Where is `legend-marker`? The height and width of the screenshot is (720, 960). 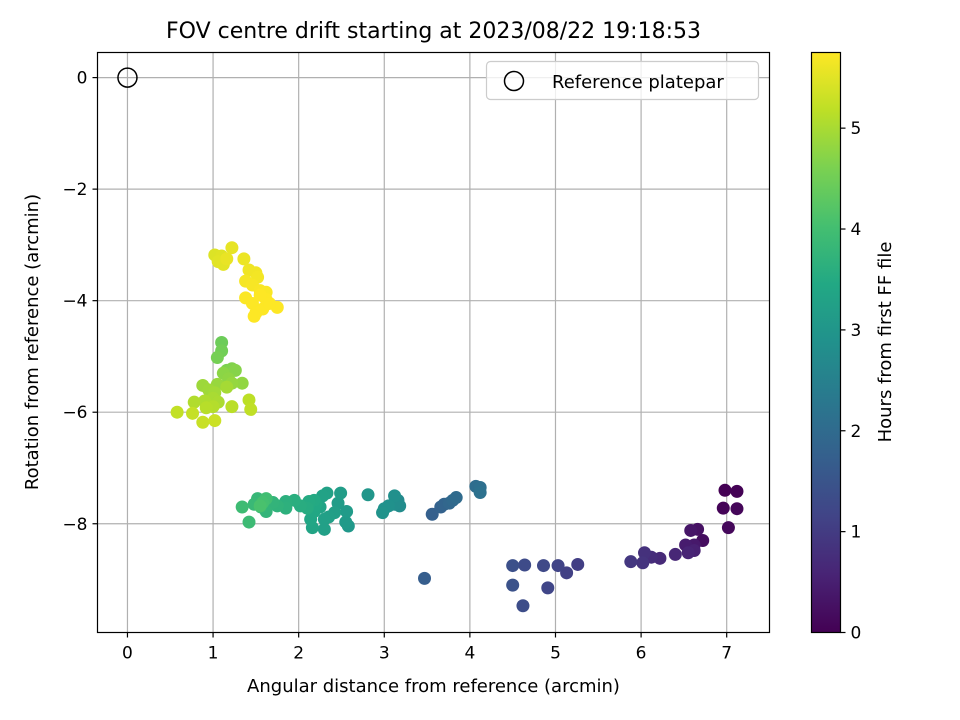 legend-marker is located at coordinates (514, 81).